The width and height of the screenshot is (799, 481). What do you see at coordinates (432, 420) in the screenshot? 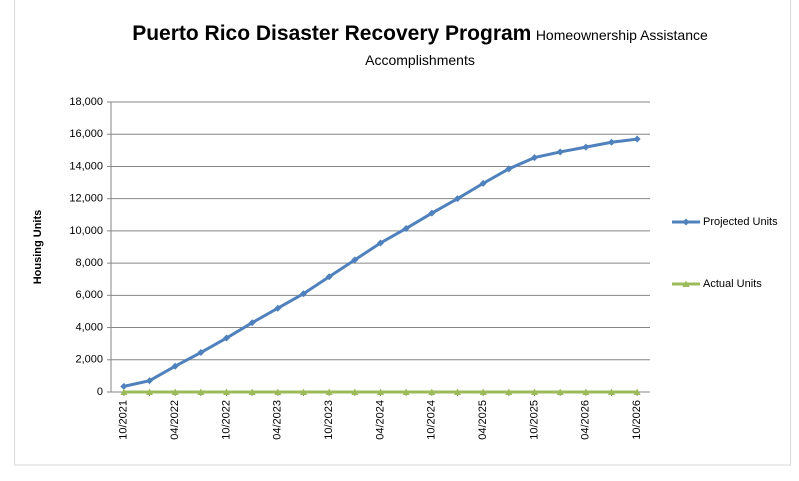
I see `x-tick-label: 10/2024` at bounding box center [432, 420].